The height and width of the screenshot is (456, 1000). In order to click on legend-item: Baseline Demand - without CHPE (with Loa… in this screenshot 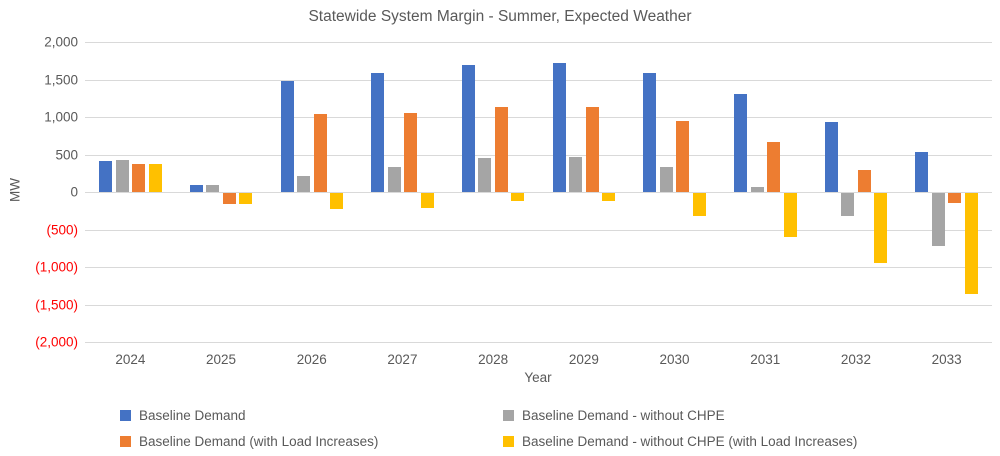, I will do `click(680, 441)`.